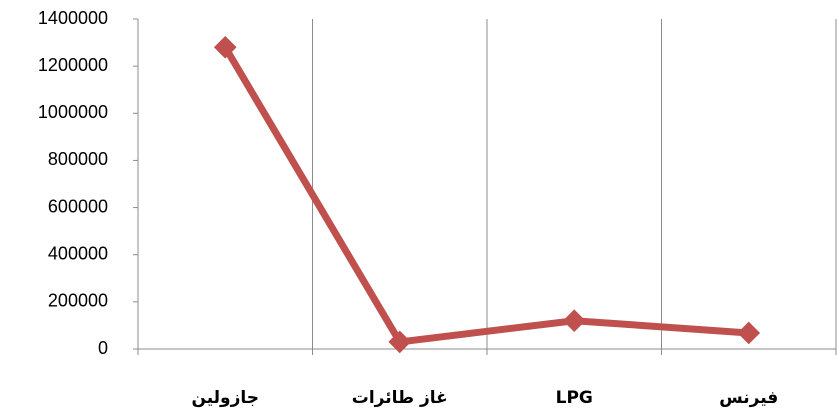  I want to click on y-tick-label: 800000, so click(78, 159).